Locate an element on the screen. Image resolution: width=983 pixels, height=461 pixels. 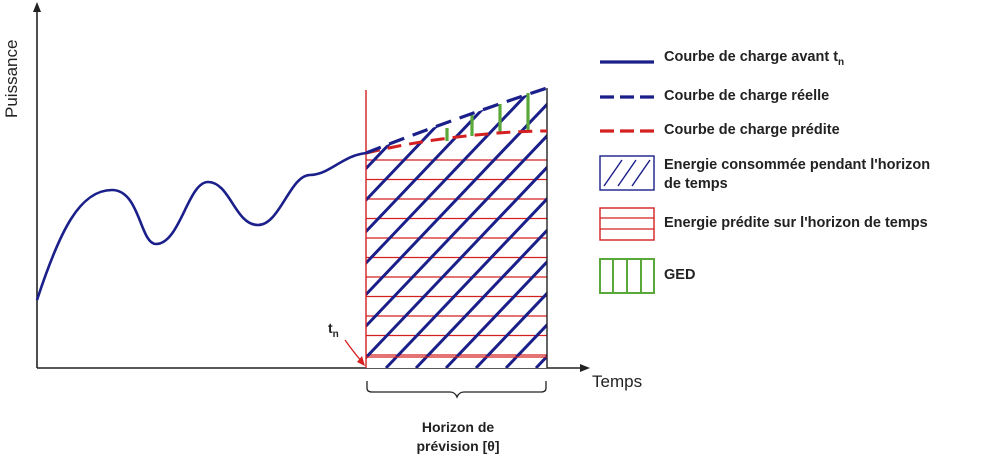
legend-symbol-ged is located at coordinates (627, 276).